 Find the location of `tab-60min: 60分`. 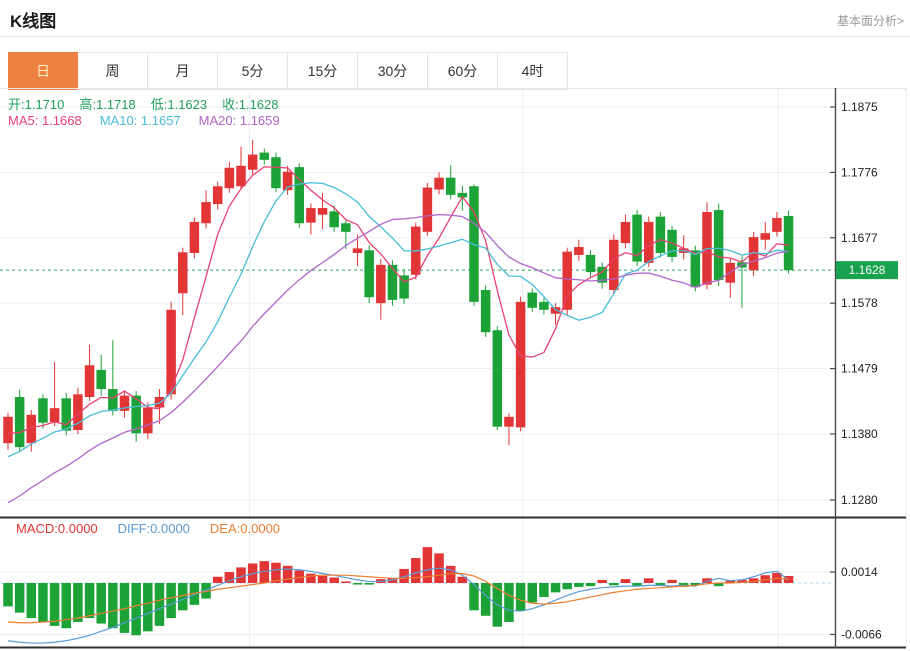

tab-60min: 60分 is located at coordinates (463, 71).